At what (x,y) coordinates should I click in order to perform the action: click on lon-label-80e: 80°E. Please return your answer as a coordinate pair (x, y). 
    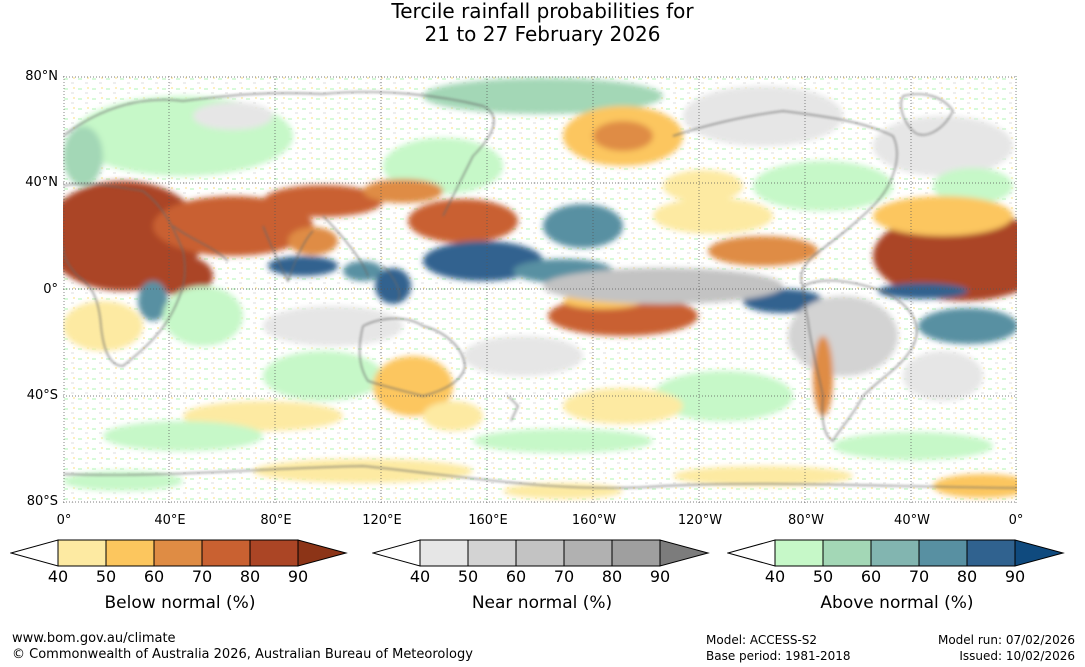
    Looking at the image, I should click on (276, 520).